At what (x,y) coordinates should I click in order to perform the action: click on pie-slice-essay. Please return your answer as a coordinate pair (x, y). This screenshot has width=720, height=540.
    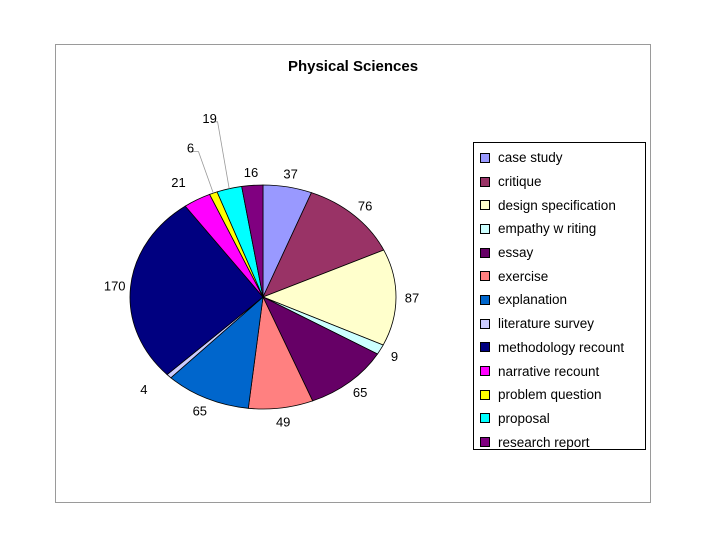
    Looking at the image, I should click on (320, 349).